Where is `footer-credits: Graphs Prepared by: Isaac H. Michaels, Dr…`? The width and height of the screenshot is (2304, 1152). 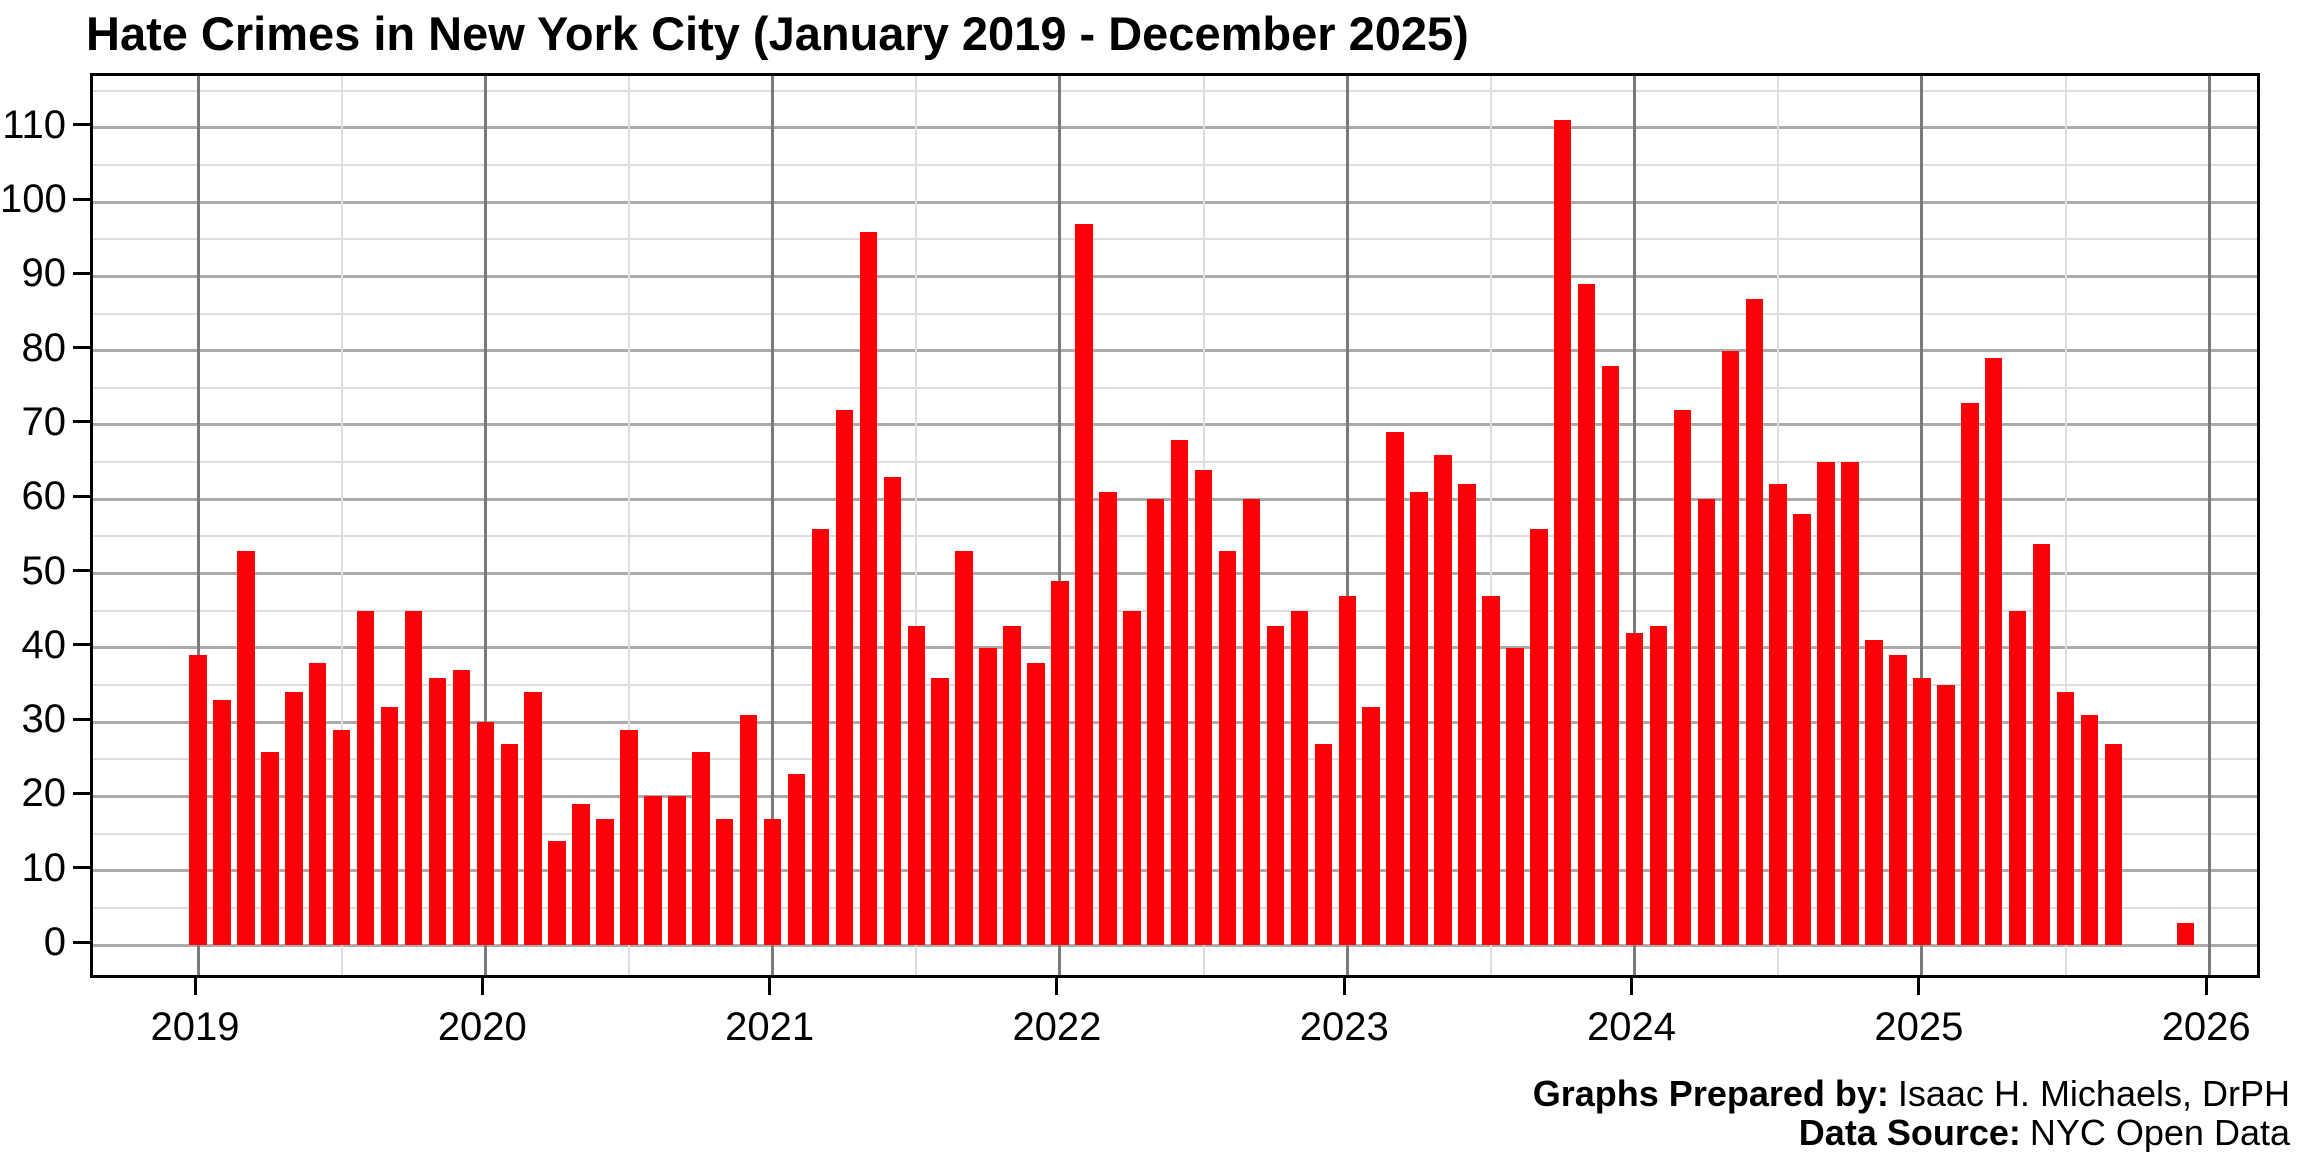
footer-credits: Graphs Prepared by: Isaac H. Michaels, Dr… is located at coordinates (1911, 1113).